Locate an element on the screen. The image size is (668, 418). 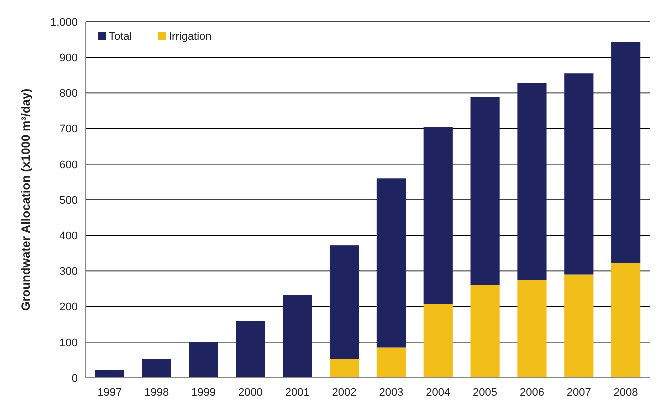
y-tick-label: 200 is located at coordinates (69, 308).